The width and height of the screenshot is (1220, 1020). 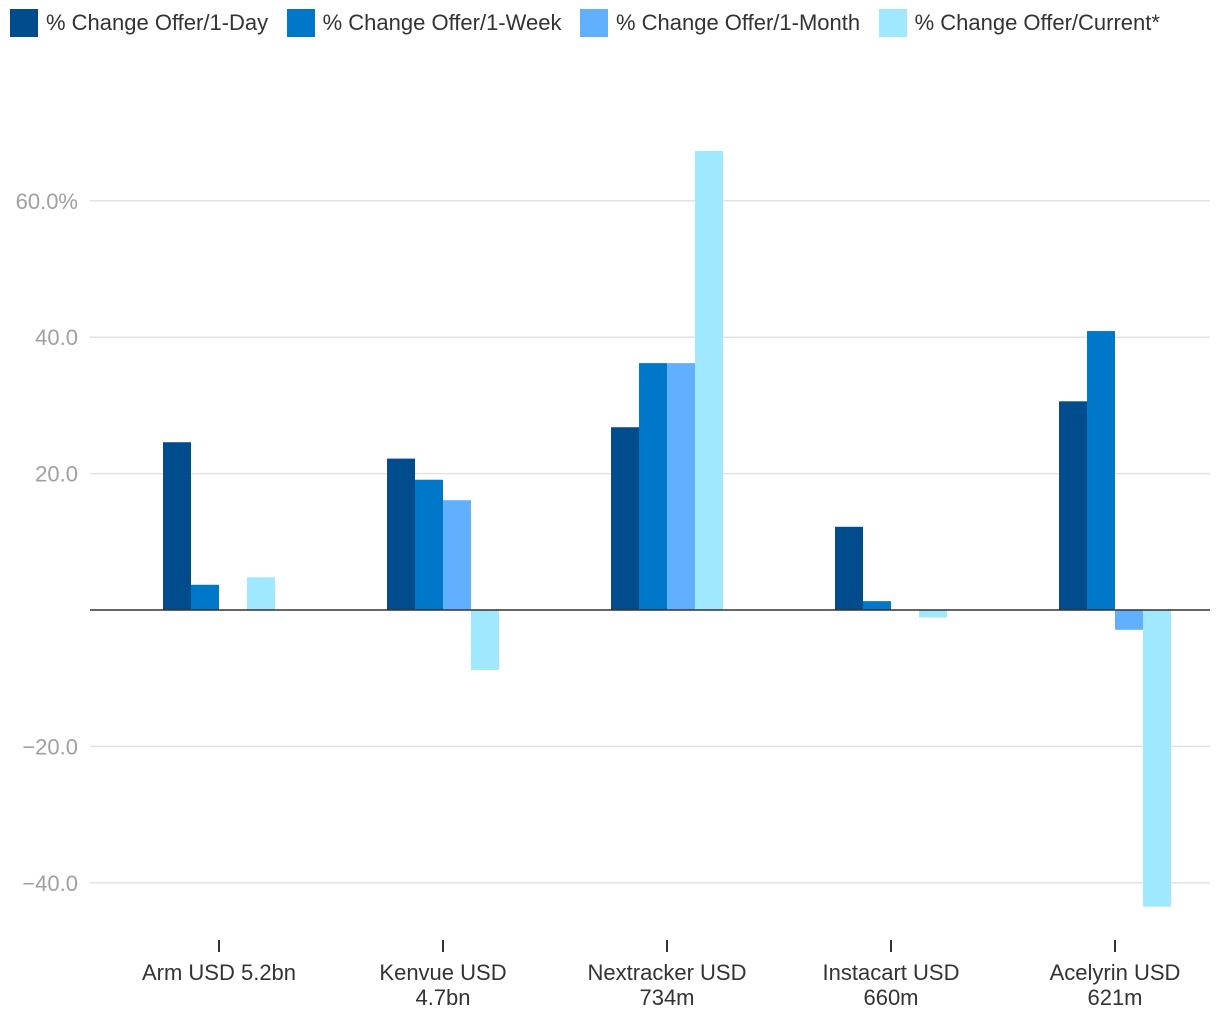 I want to click on legend-item: % Change Offer/Current*, so click(x=1019, y=23).